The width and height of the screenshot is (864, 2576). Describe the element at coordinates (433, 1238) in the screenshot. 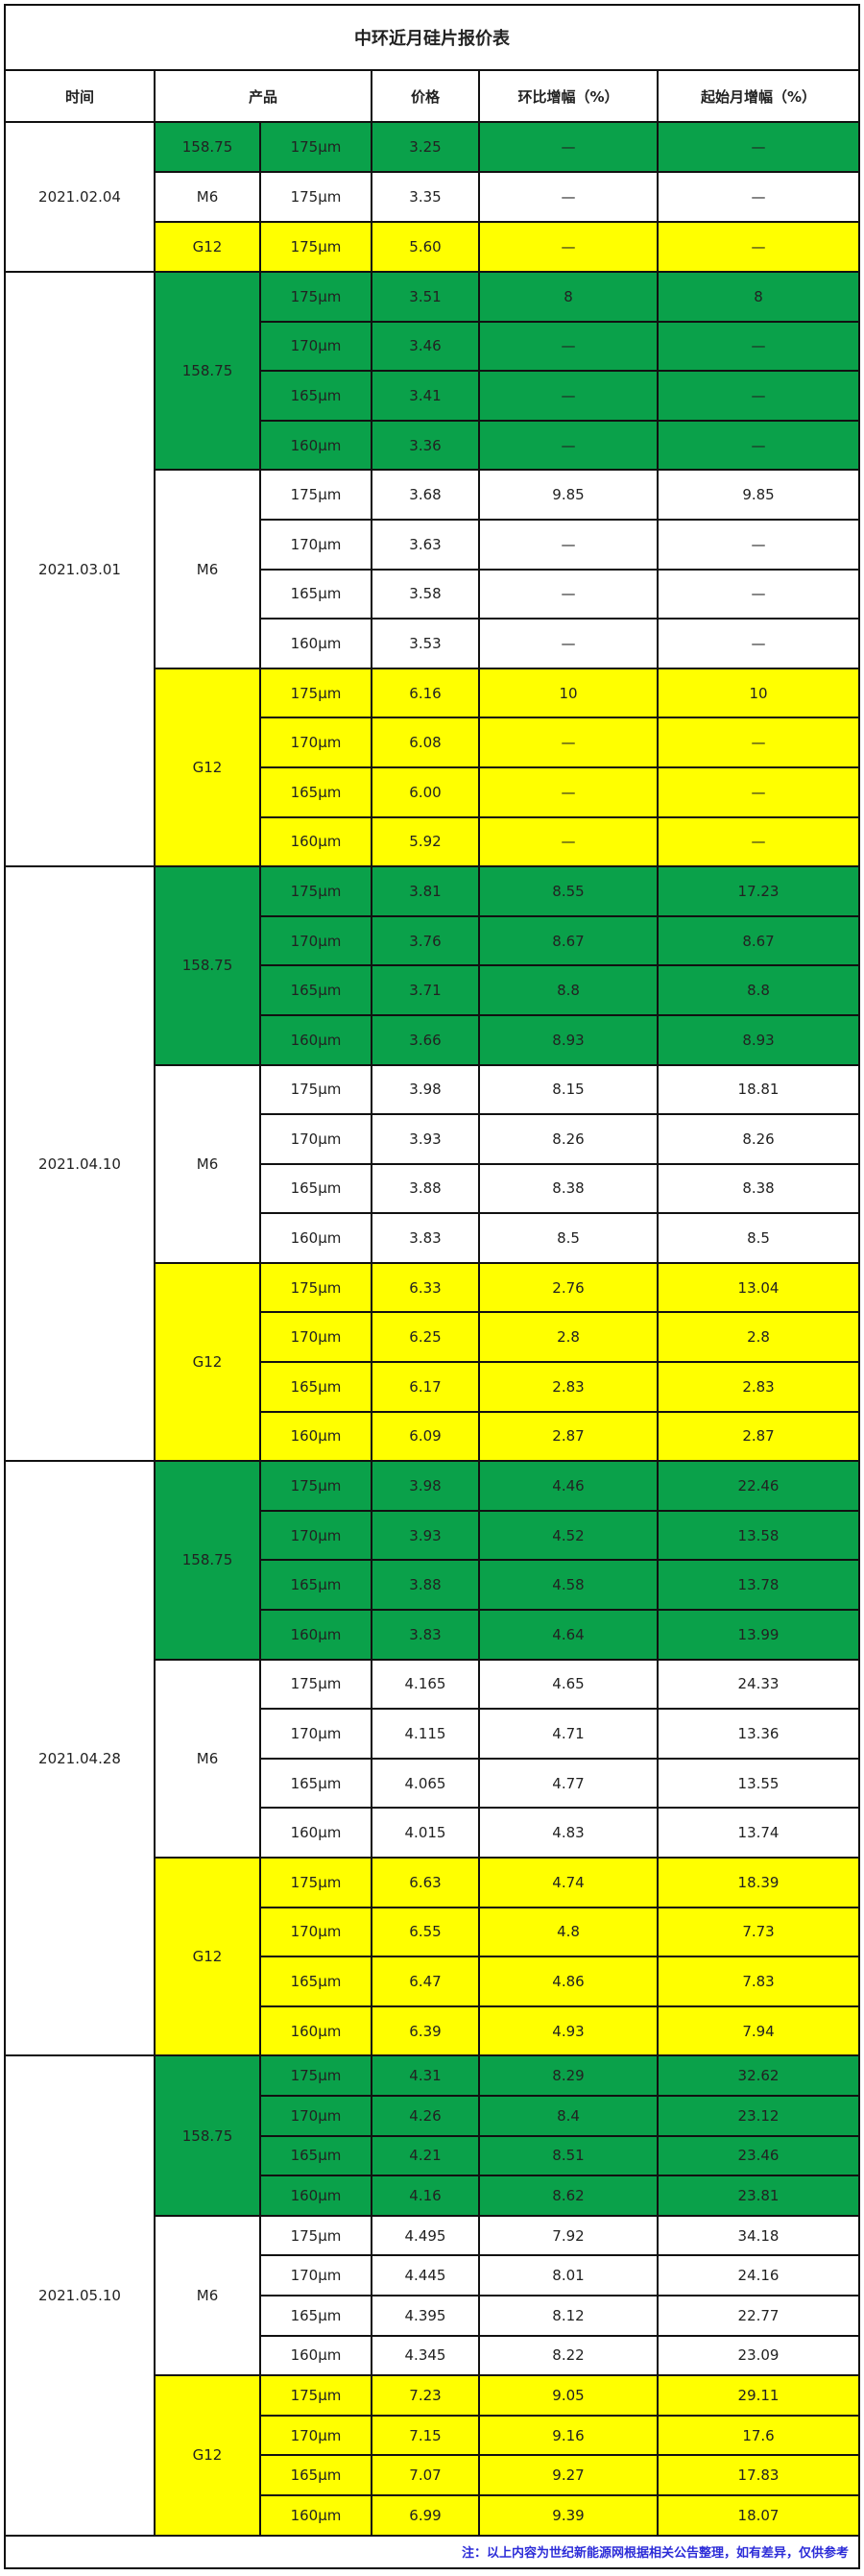

I see `table-row: 160μm 3.83 8.5 8.5` at that location.